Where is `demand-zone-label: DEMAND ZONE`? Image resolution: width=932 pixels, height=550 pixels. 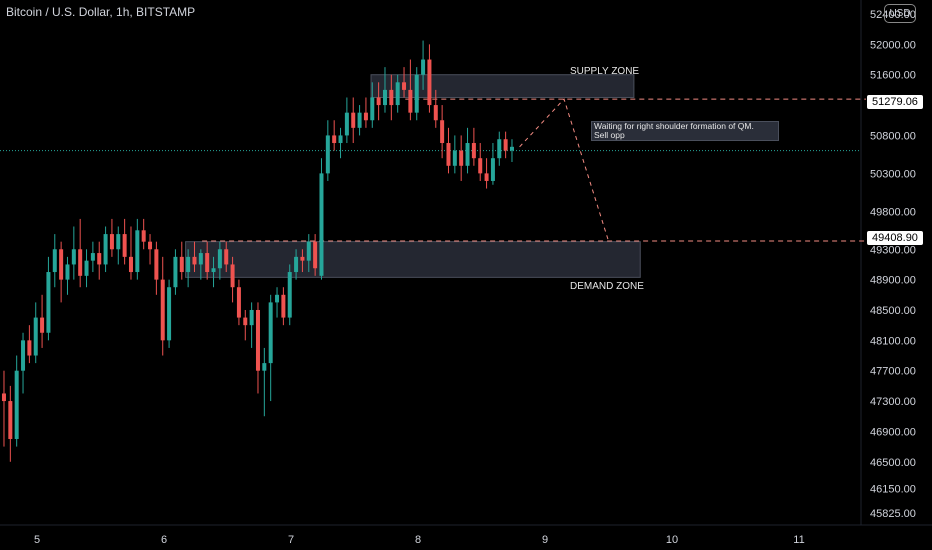
demand-zone-label: DEMAND ZONE is located at coordinates (607, 286).